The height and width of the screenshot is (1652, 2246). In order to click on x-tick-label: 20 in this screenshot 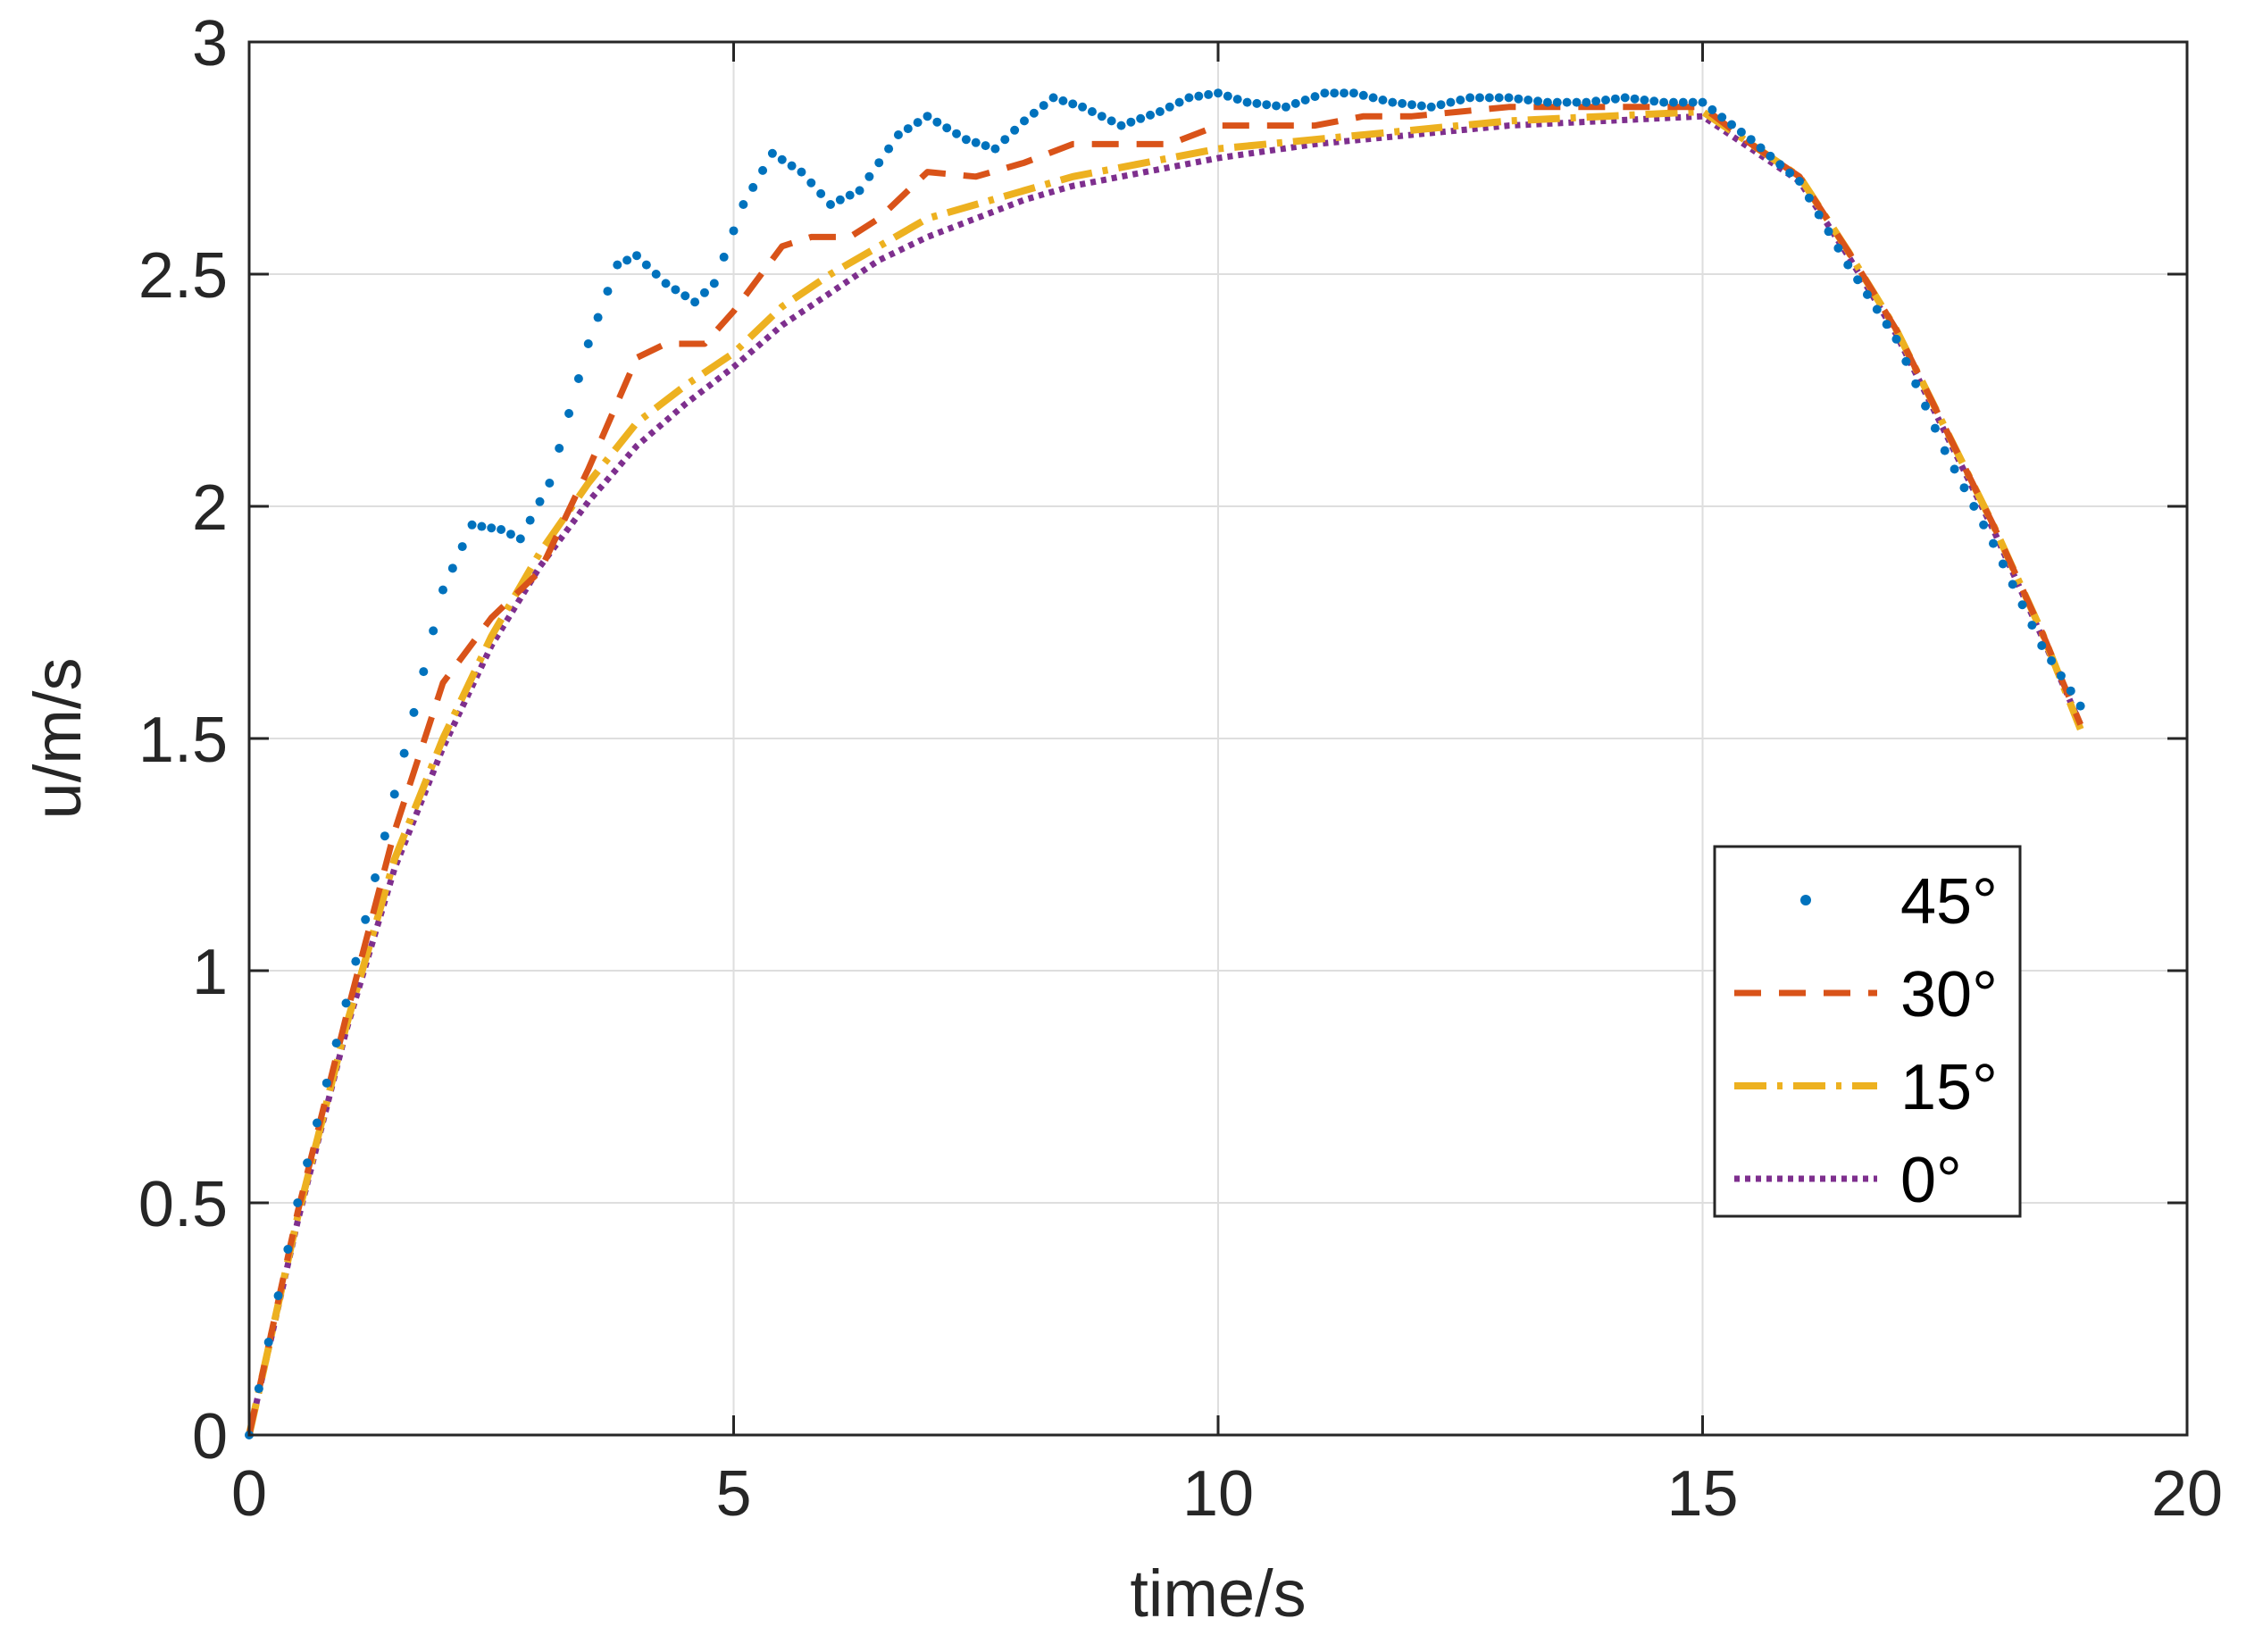, I will do `click(2187, 1494)`.